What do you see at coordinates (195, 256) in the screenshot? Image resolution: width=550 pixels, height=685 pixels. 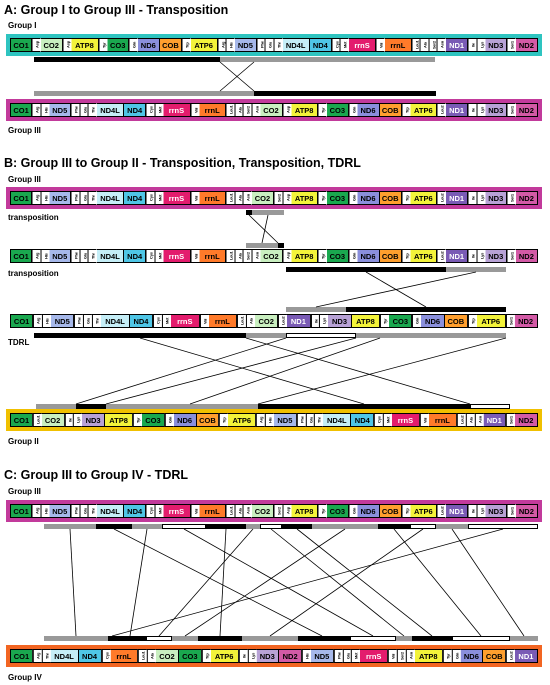 I see `gene-val: Val` at bounding box center [195, 256].